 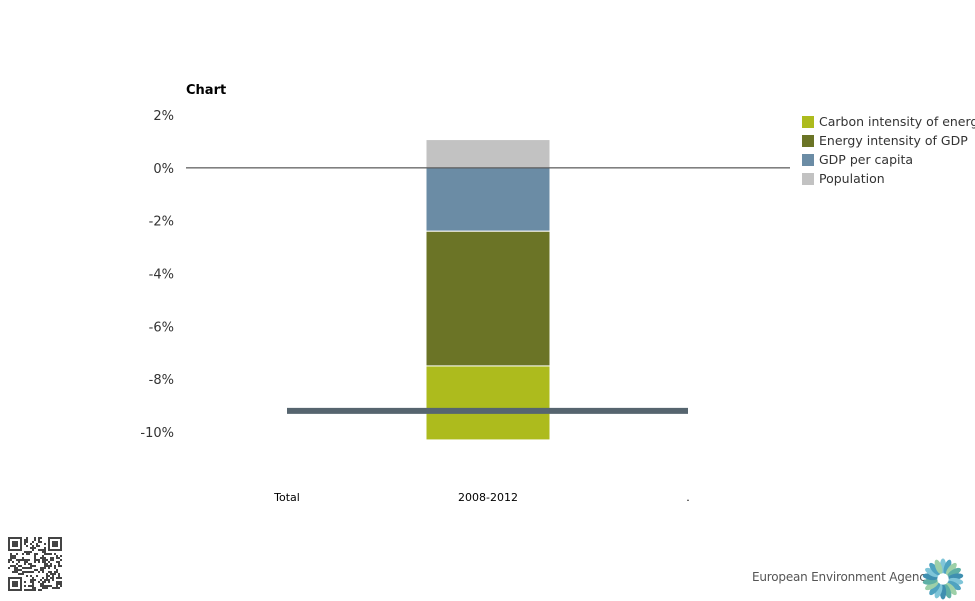 I want to click on legend-item: GDP per capita, so click(x=888, y=159).